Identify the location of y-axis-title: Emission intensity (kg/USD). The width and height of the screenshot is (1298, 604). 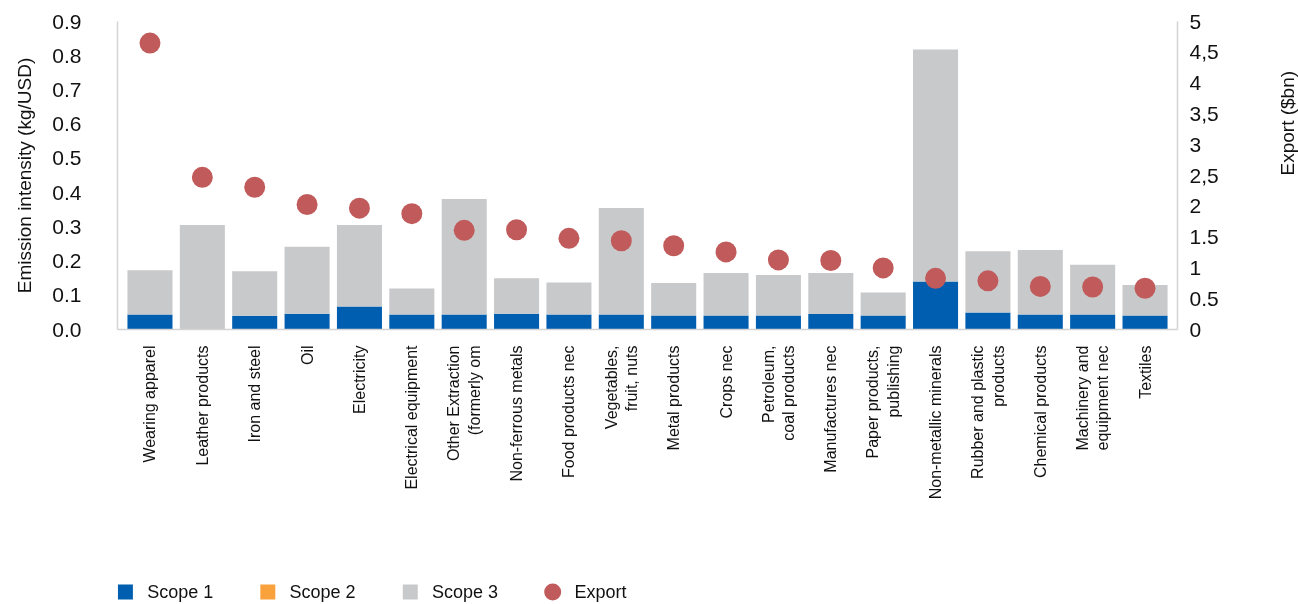
(25, 175).